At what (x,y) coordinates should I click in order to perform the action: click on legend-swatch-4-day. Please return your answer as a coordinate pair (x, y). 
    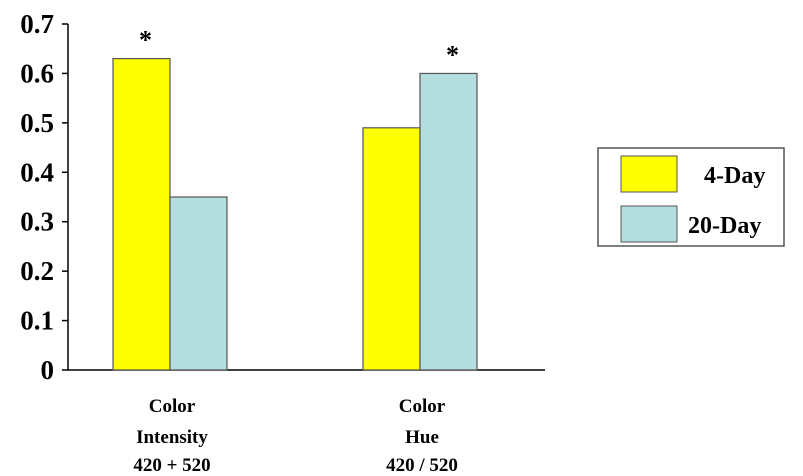
    Looking at the image, I should click on (649, 174).